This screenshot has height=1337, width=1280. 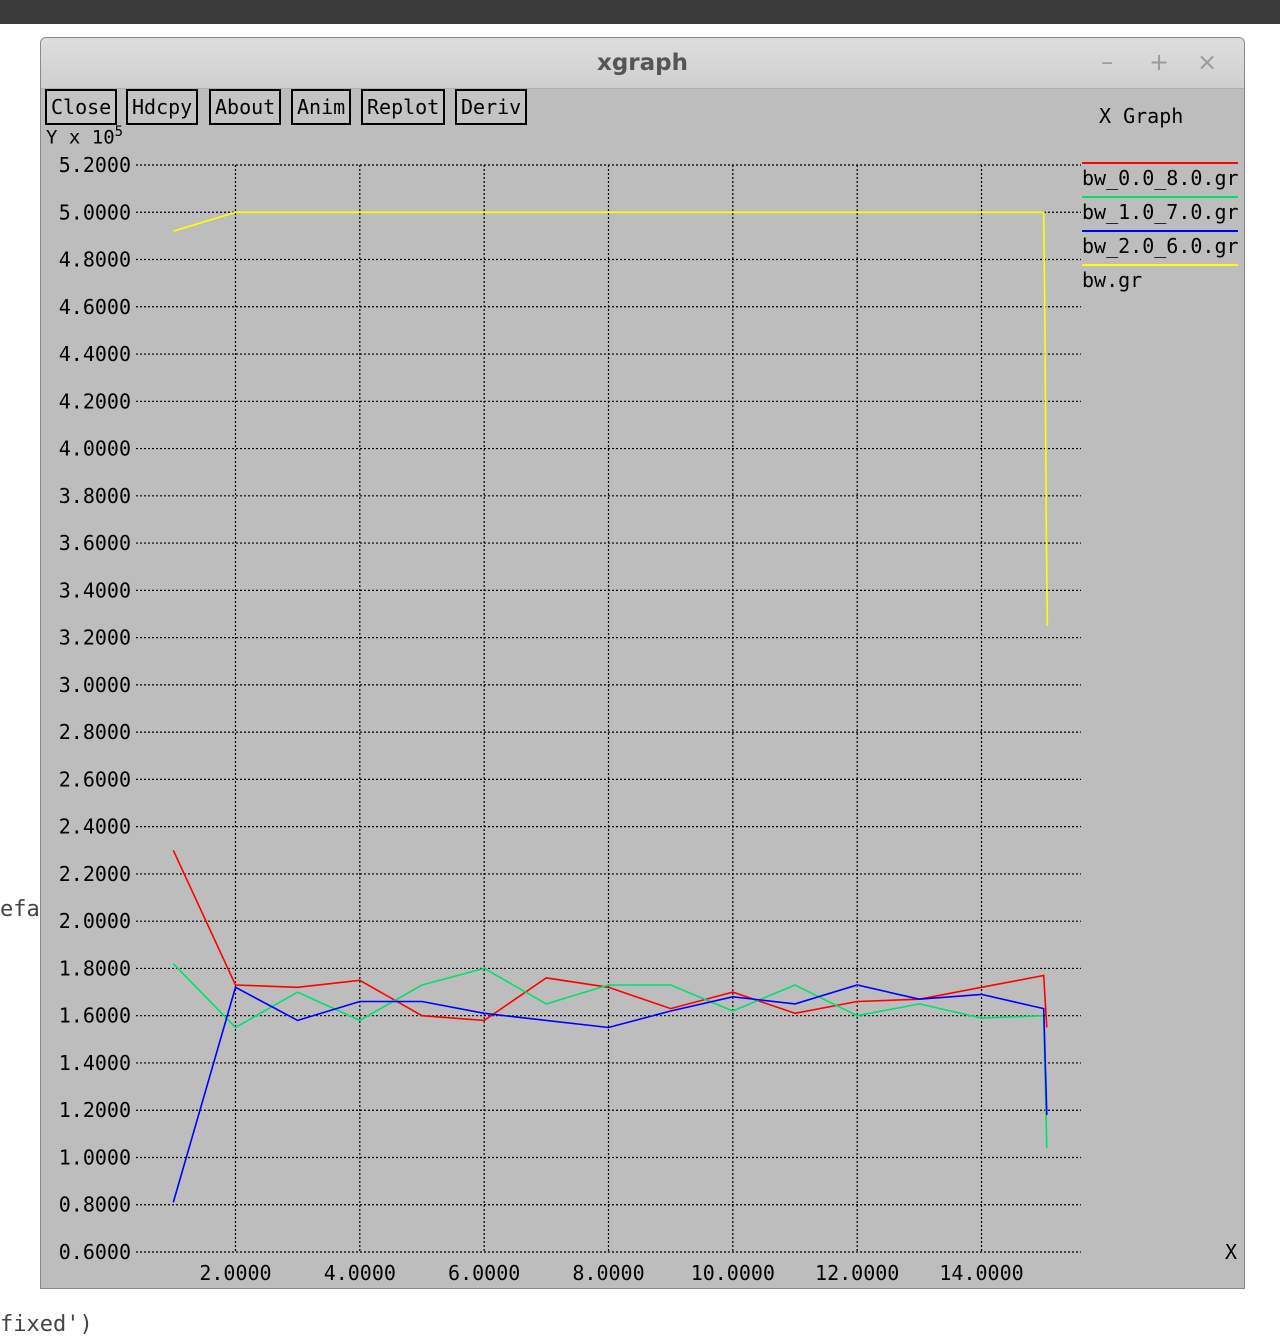 I want to click on y-tick-label: 1.0000, so click(x=95, y=1157).